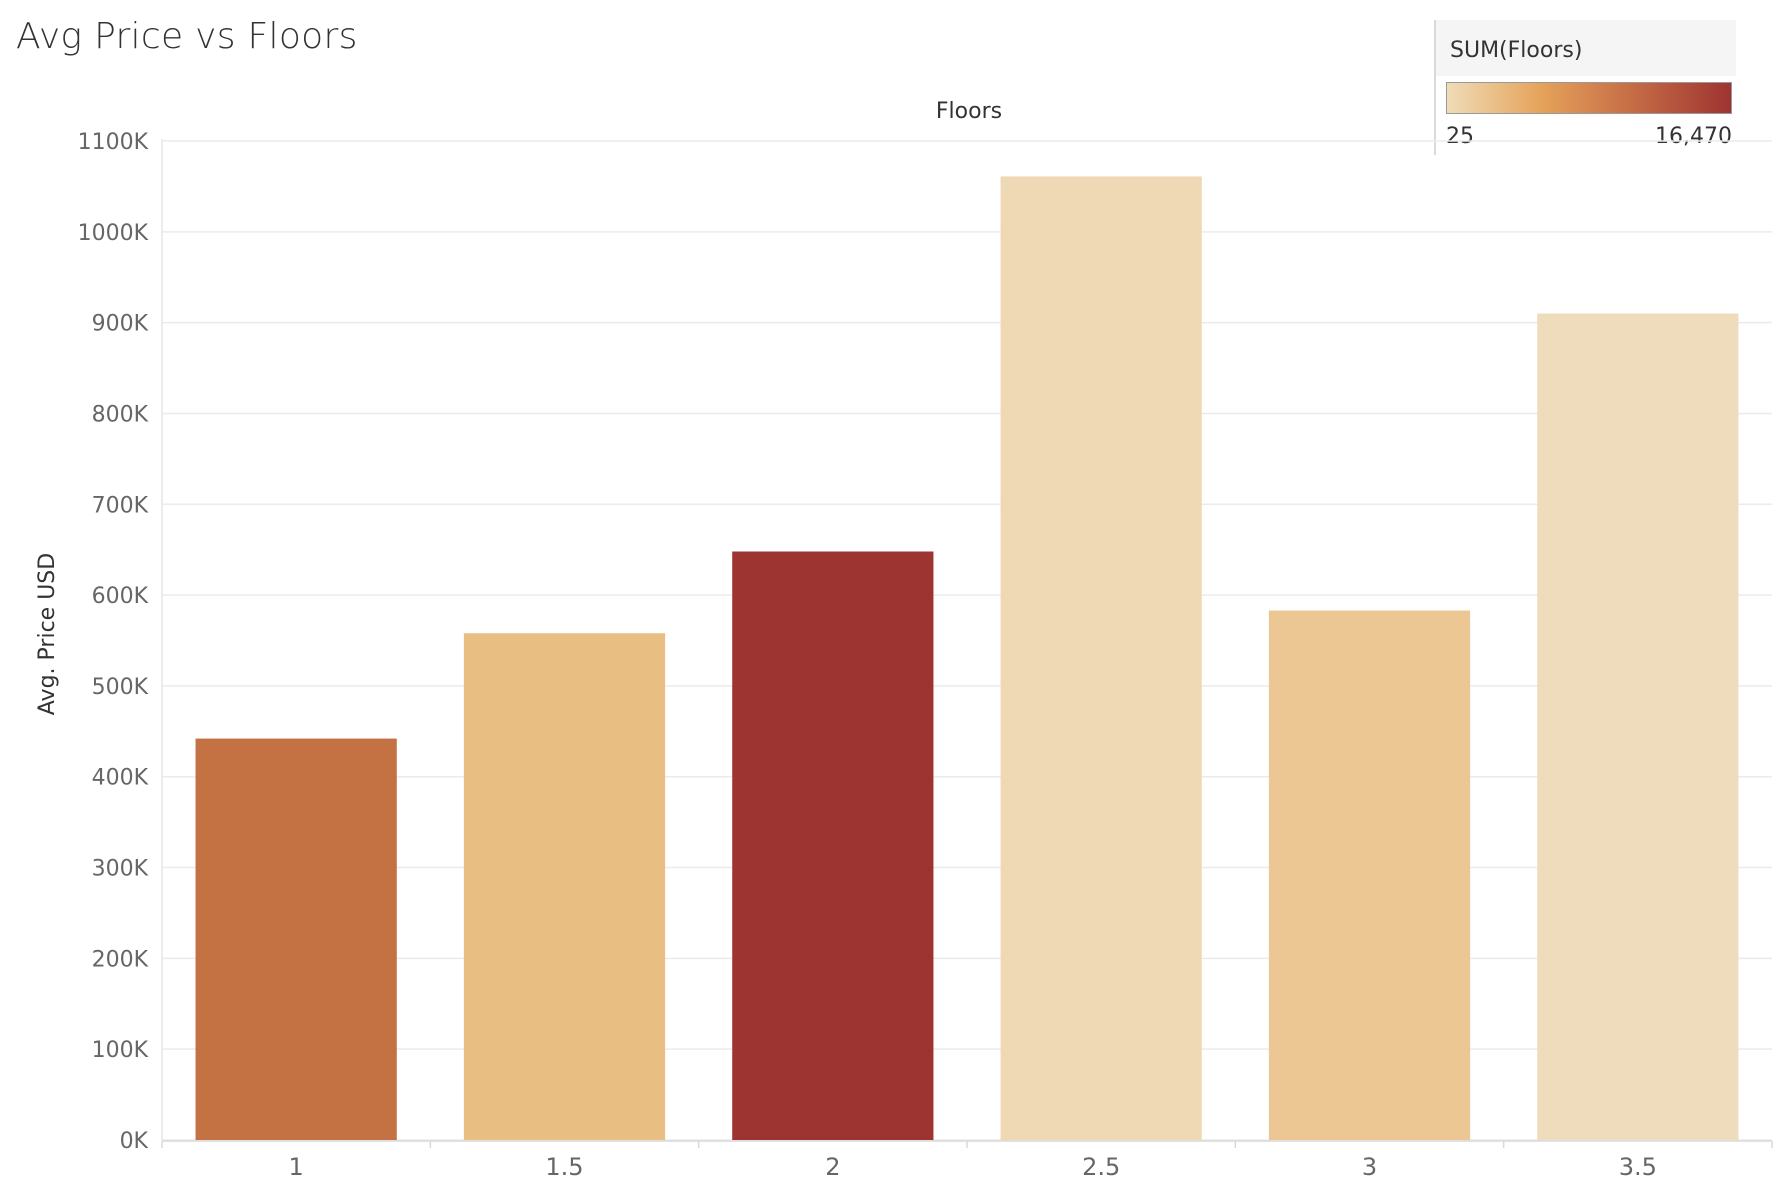 This screenshot has width=1776, height=1202. Describe the element at coordinates (1693, 136) in the screenshot. I see `legend-max-label: 16,470` at that location.